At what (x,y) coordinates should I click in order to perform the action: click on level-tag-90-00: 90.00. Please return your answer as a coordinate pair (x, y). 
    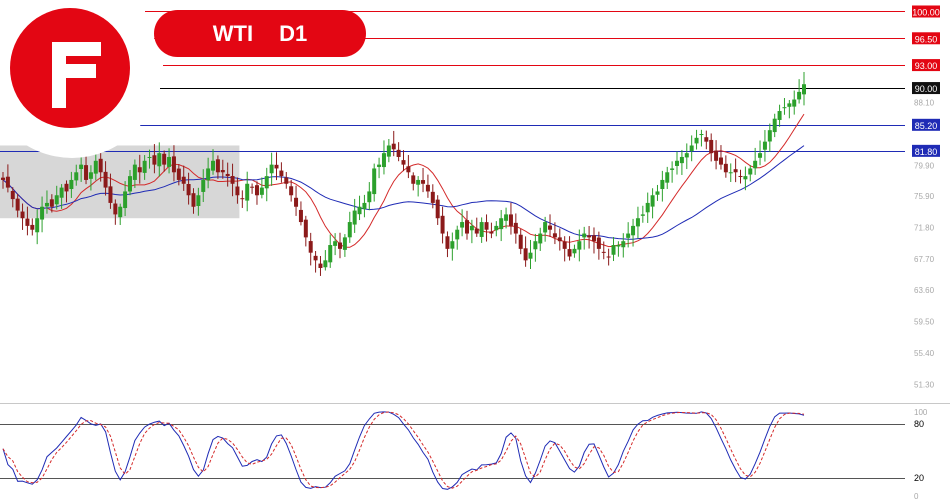
    Looking at the image, I should click on (926, 89).